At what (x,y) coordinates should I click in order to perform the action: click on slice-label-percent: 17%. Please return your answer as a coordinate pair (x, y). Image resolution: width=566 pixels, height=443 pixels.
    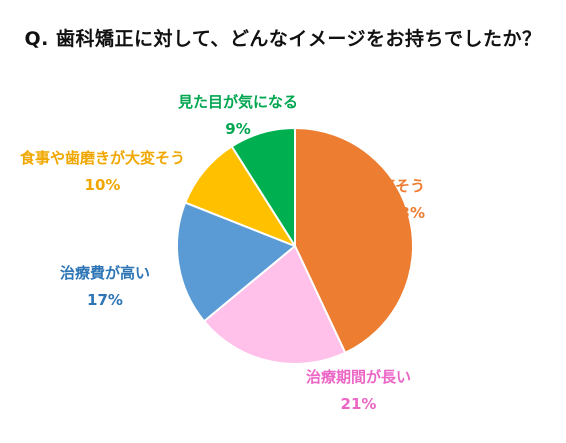
    Looking at the image, I should click on (105, 300).